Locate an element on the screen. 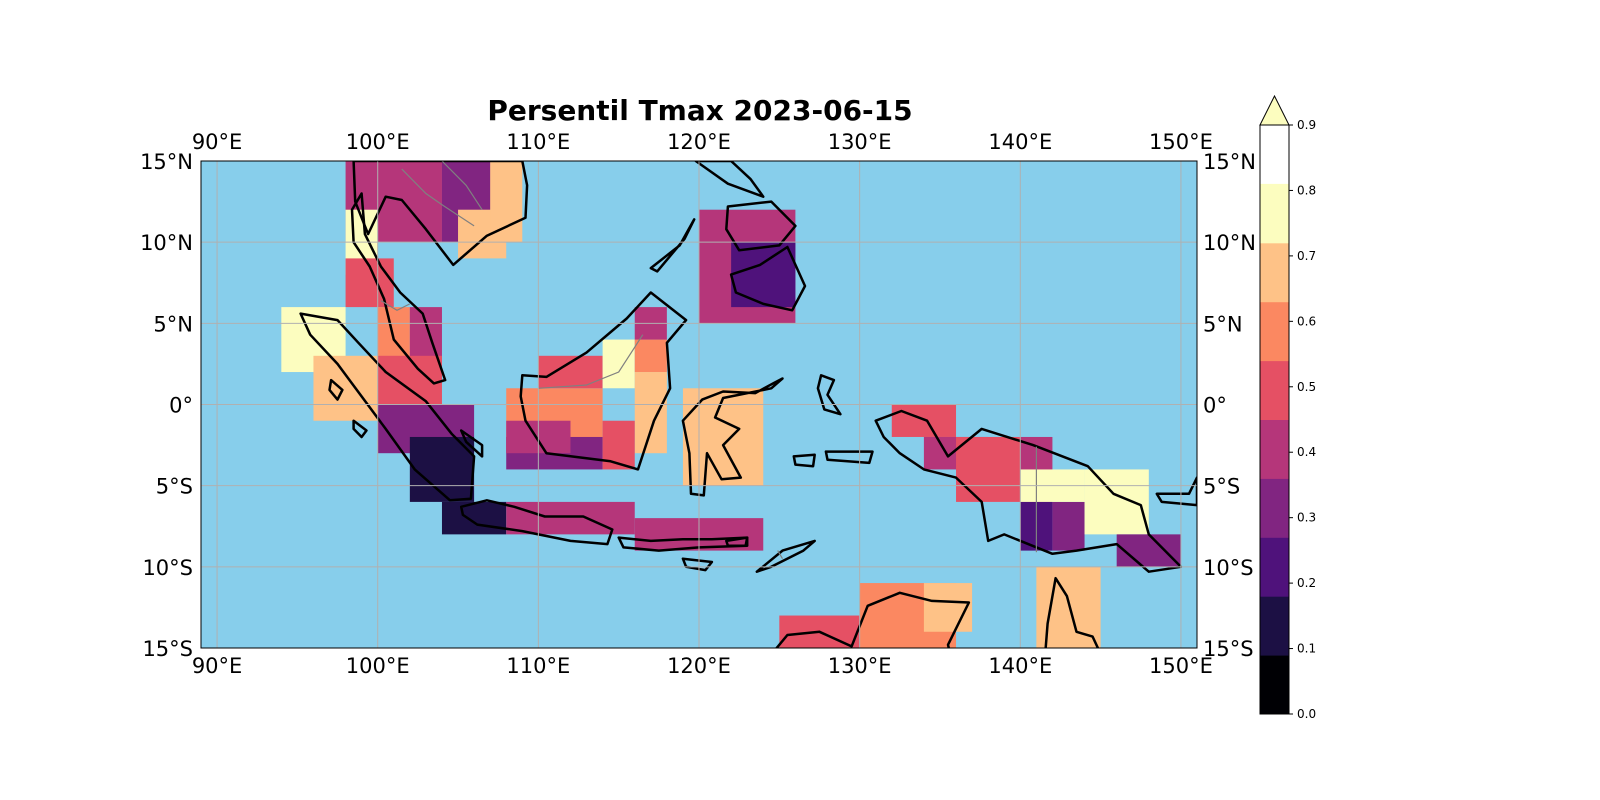  lon-tick-label-top: 100°E is located at coordinates (378, 142).